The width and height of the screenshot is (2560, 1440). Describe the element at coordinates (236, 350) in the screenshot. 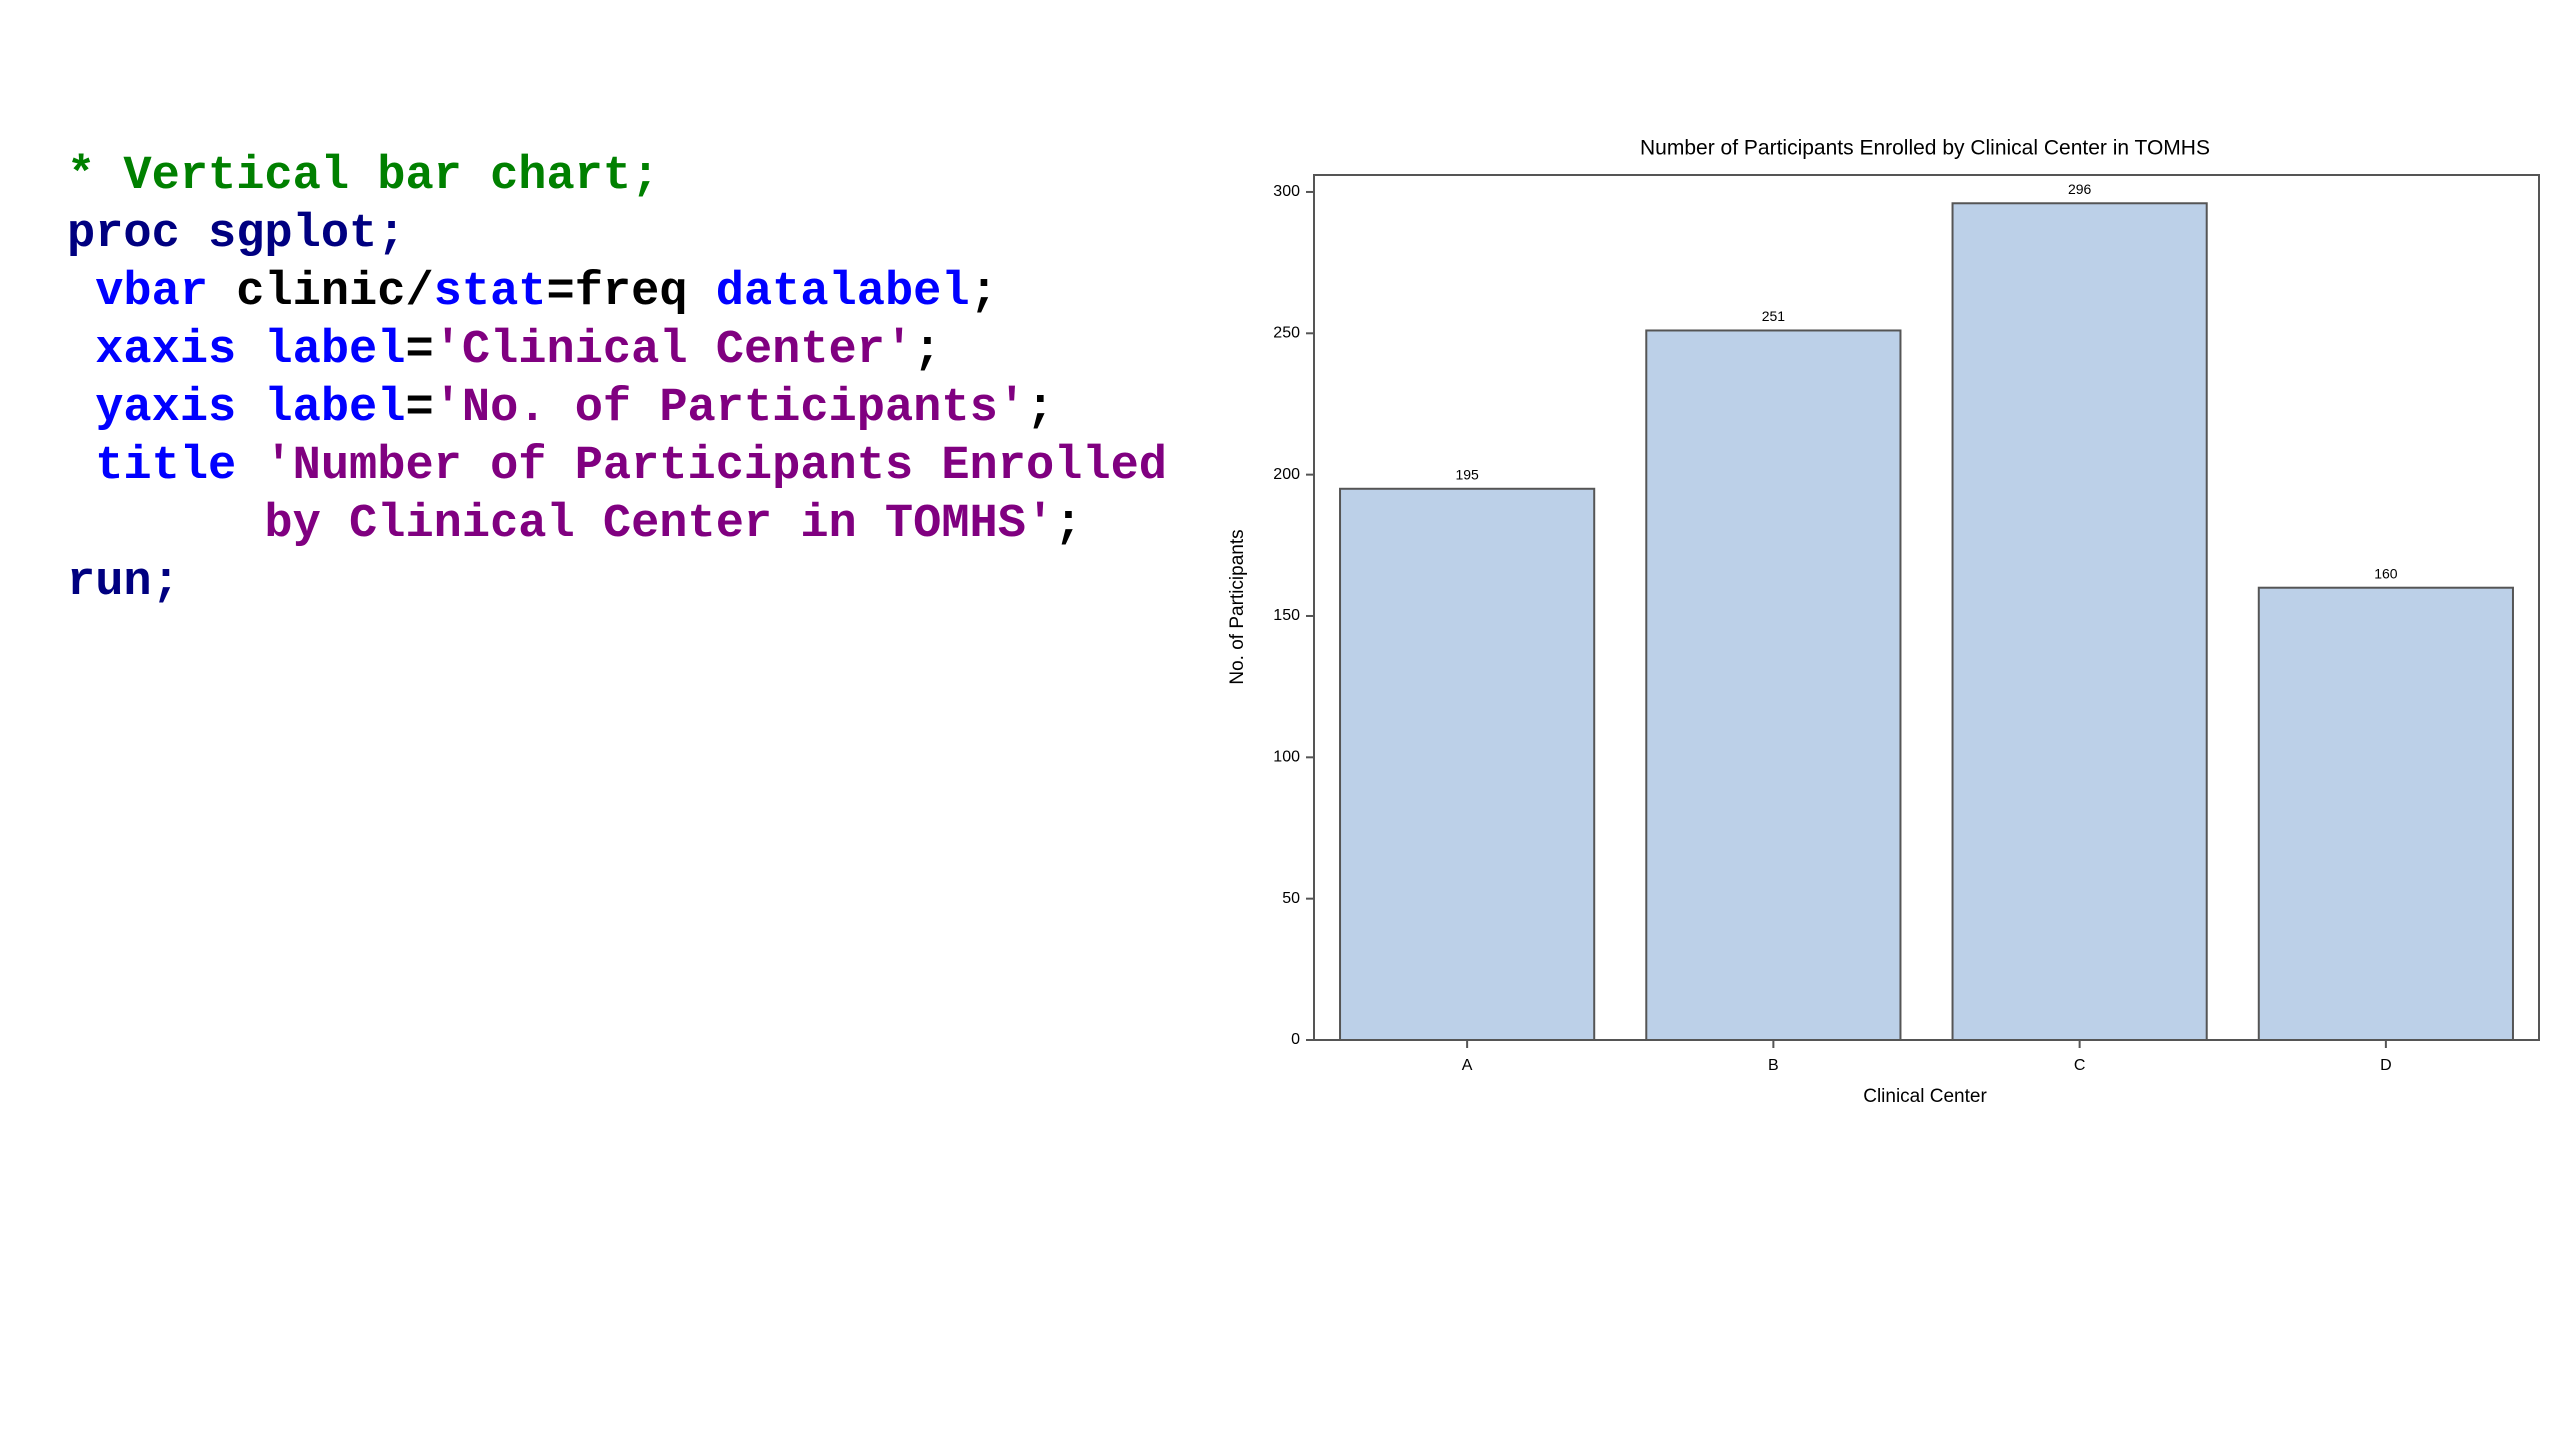

I see `code-token: xaxis label` at that location.